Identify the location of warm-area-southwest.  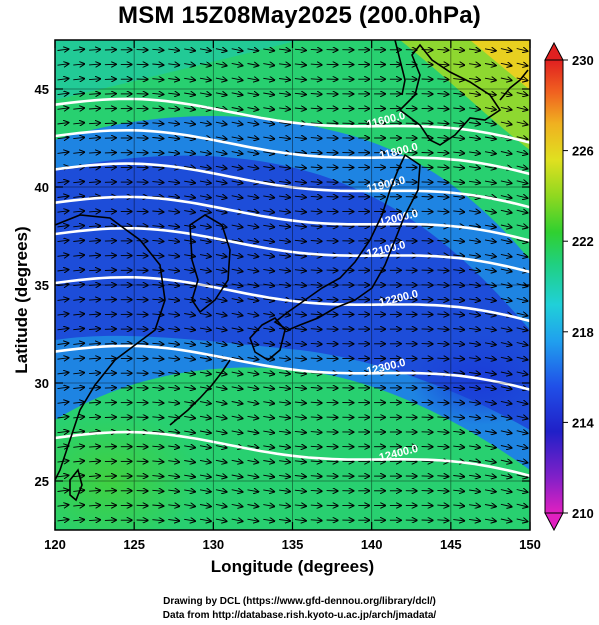
(127, 470).